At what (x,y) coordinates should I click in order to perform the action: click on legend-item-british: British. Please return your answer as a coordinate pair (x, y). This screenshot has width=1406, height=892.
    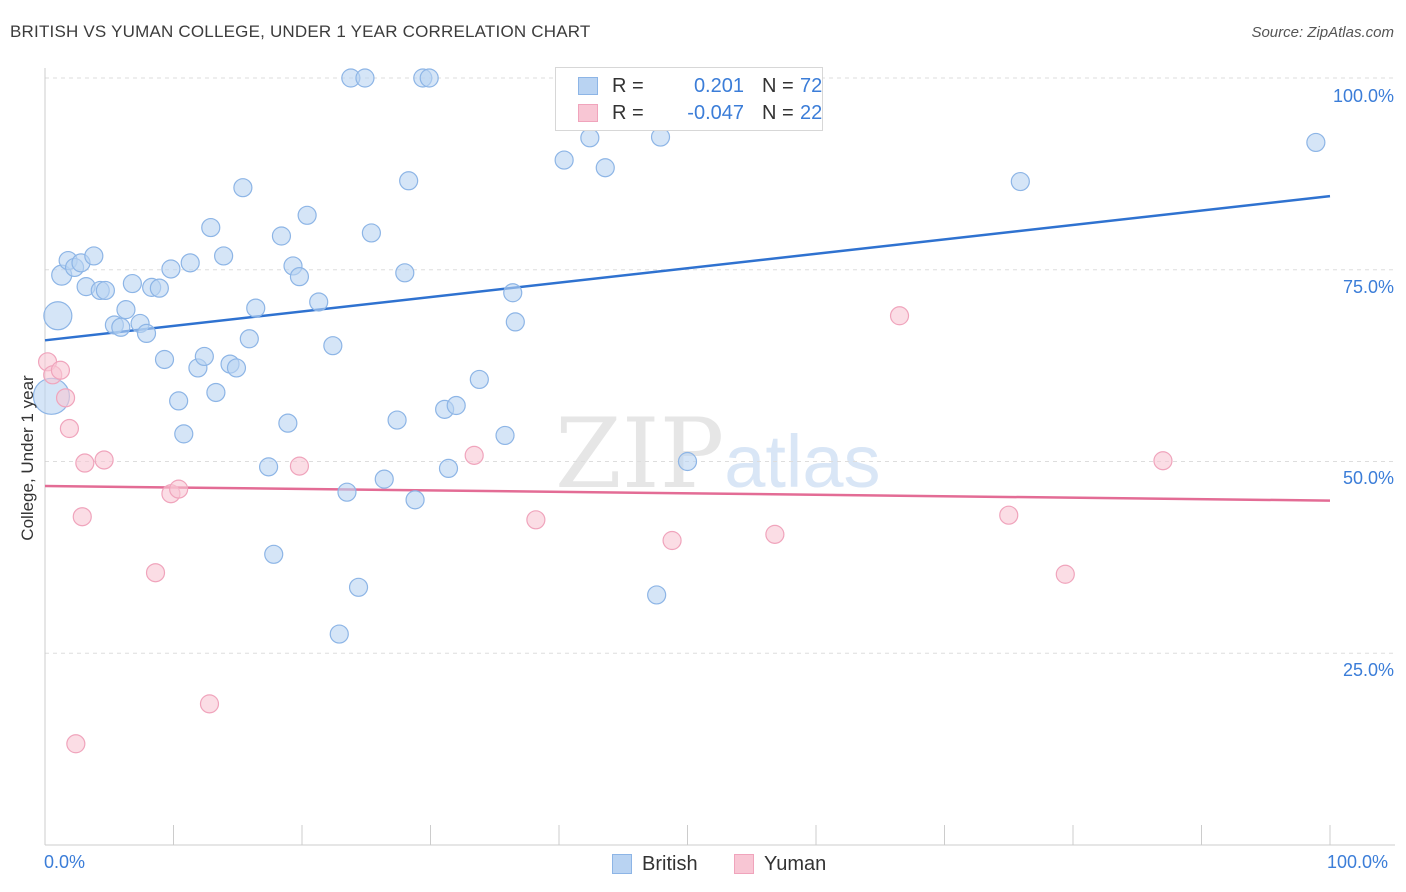
    Looking at the image, I should click on (655, 864).